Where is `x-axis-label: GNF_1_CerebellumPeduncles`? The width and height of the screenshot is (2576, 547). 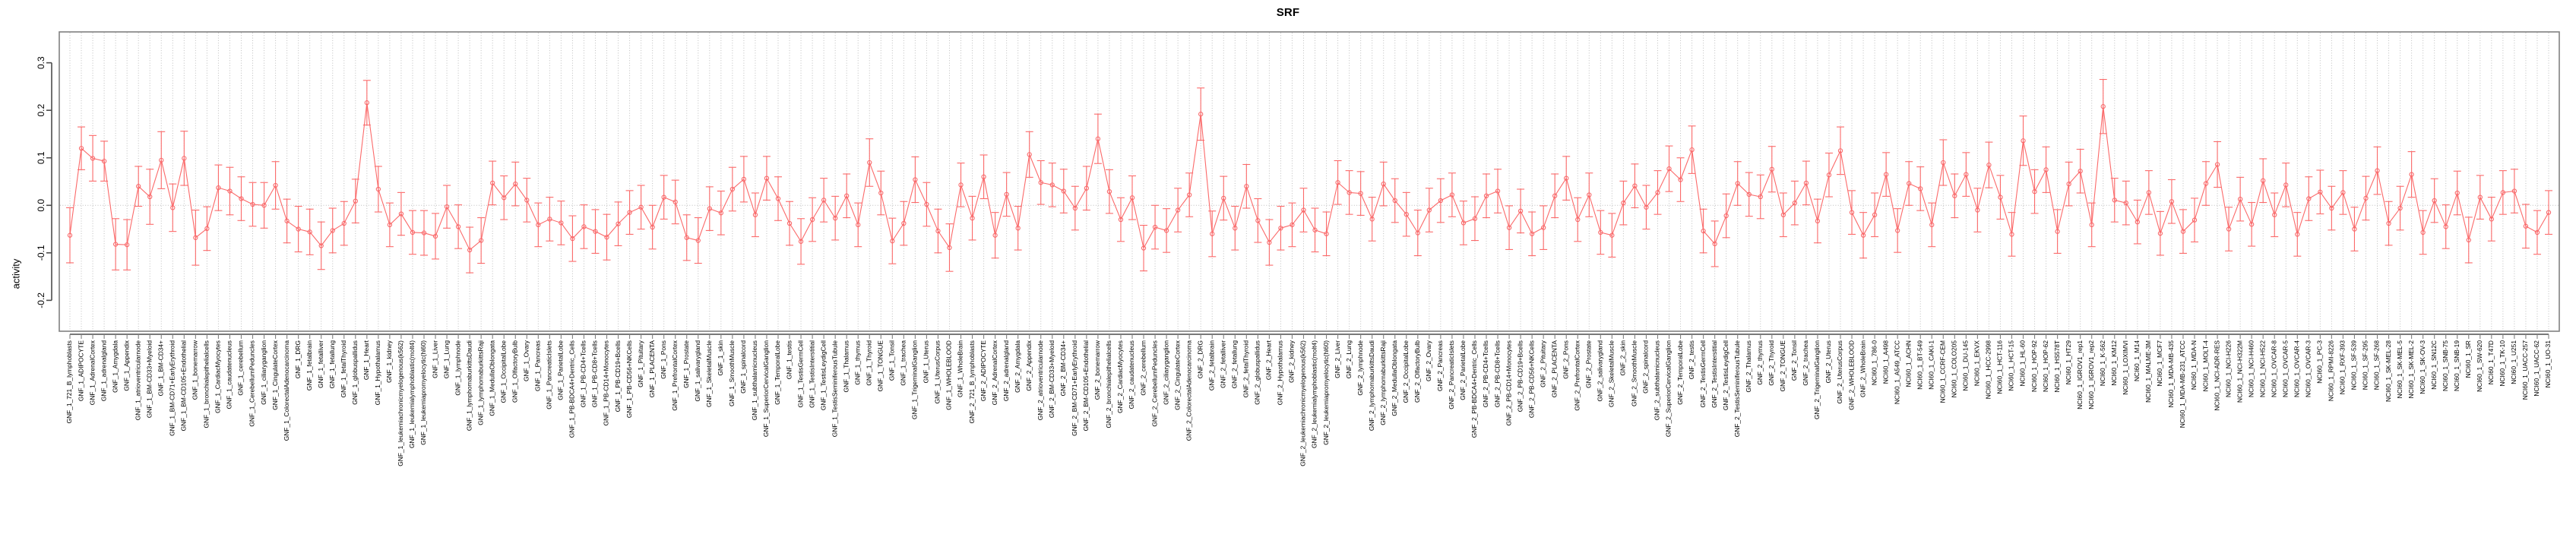
x-axis-label: GNF_1_CerebellumPeduncles is located at coordinates (252, 383).